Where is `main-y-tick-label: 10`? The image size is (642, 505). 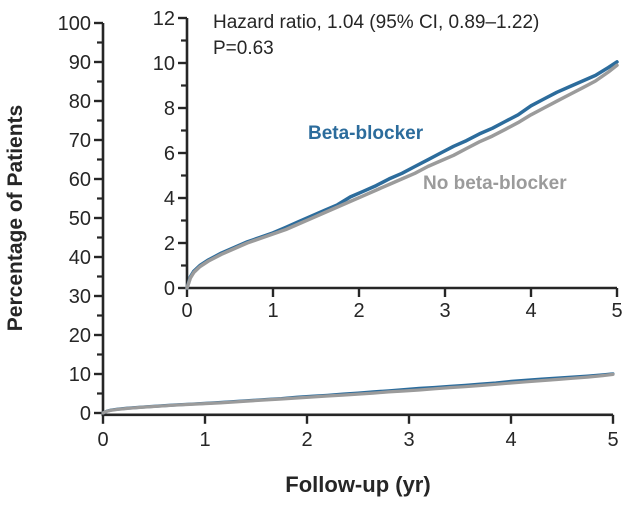
main-y-tick-label: 10 is located at coordinates (80, 375).